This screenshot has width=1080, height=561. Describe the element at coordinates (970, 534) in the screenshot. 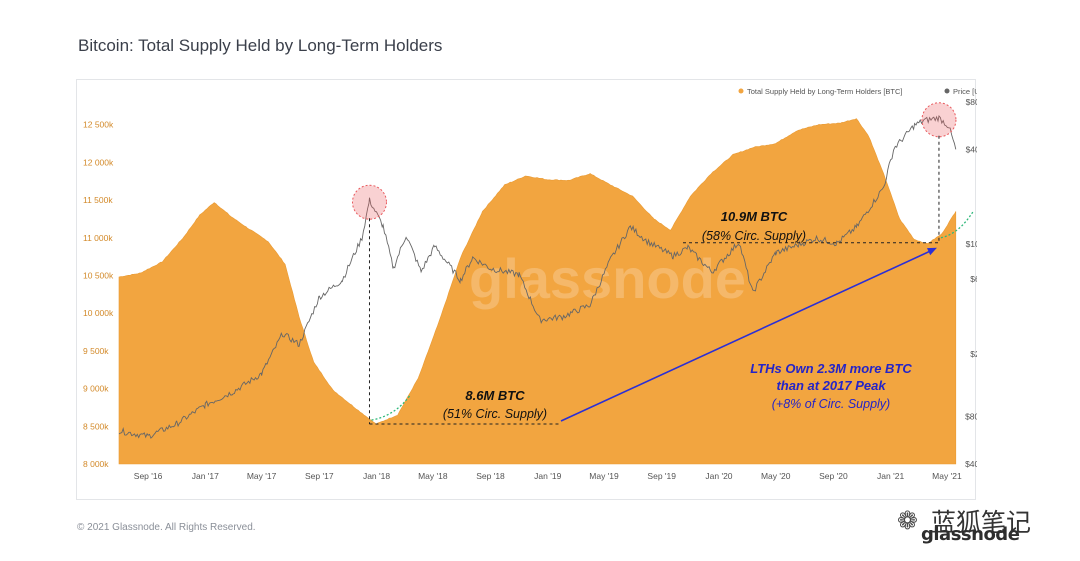

I see `glassnode-logo: glassnode` at that location.